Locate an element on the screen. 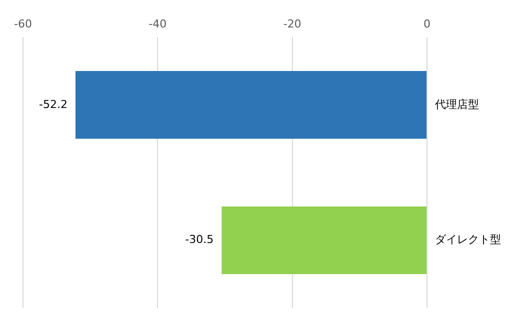 The height and width of the screenshot is (336, 525). y-tick-label: 代理店型 is located at coordinates (456, 104).